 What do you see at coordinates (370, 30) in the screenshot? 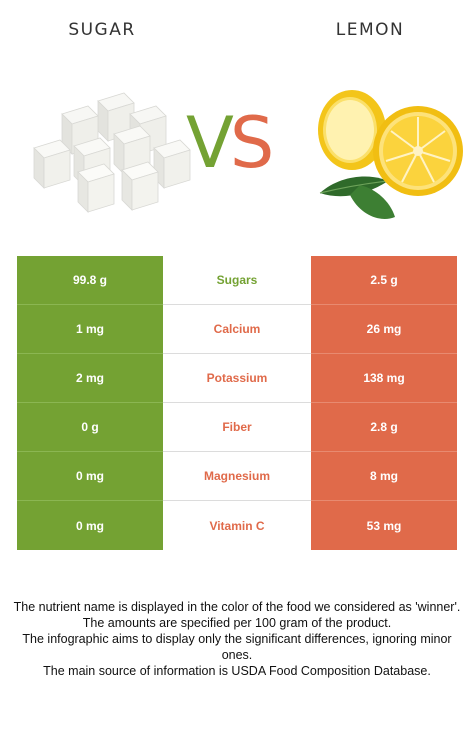
I see `right-food-title: LEMON` at bounding box center [370, 30].